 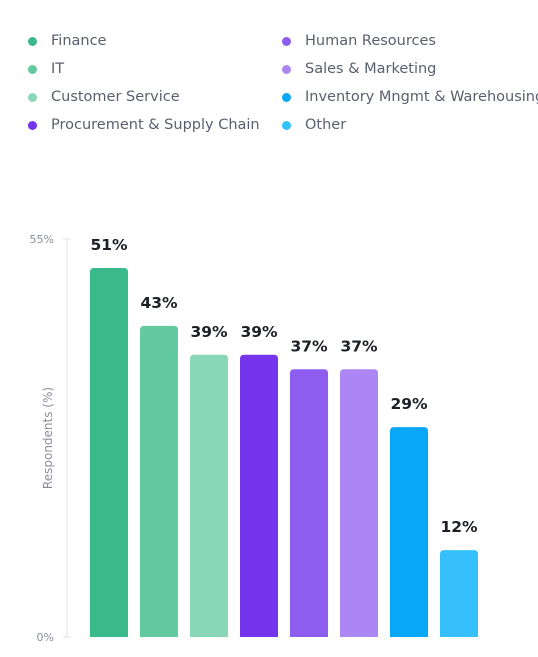 I want to click on data-label: 43%, so click(x=159, y=303).